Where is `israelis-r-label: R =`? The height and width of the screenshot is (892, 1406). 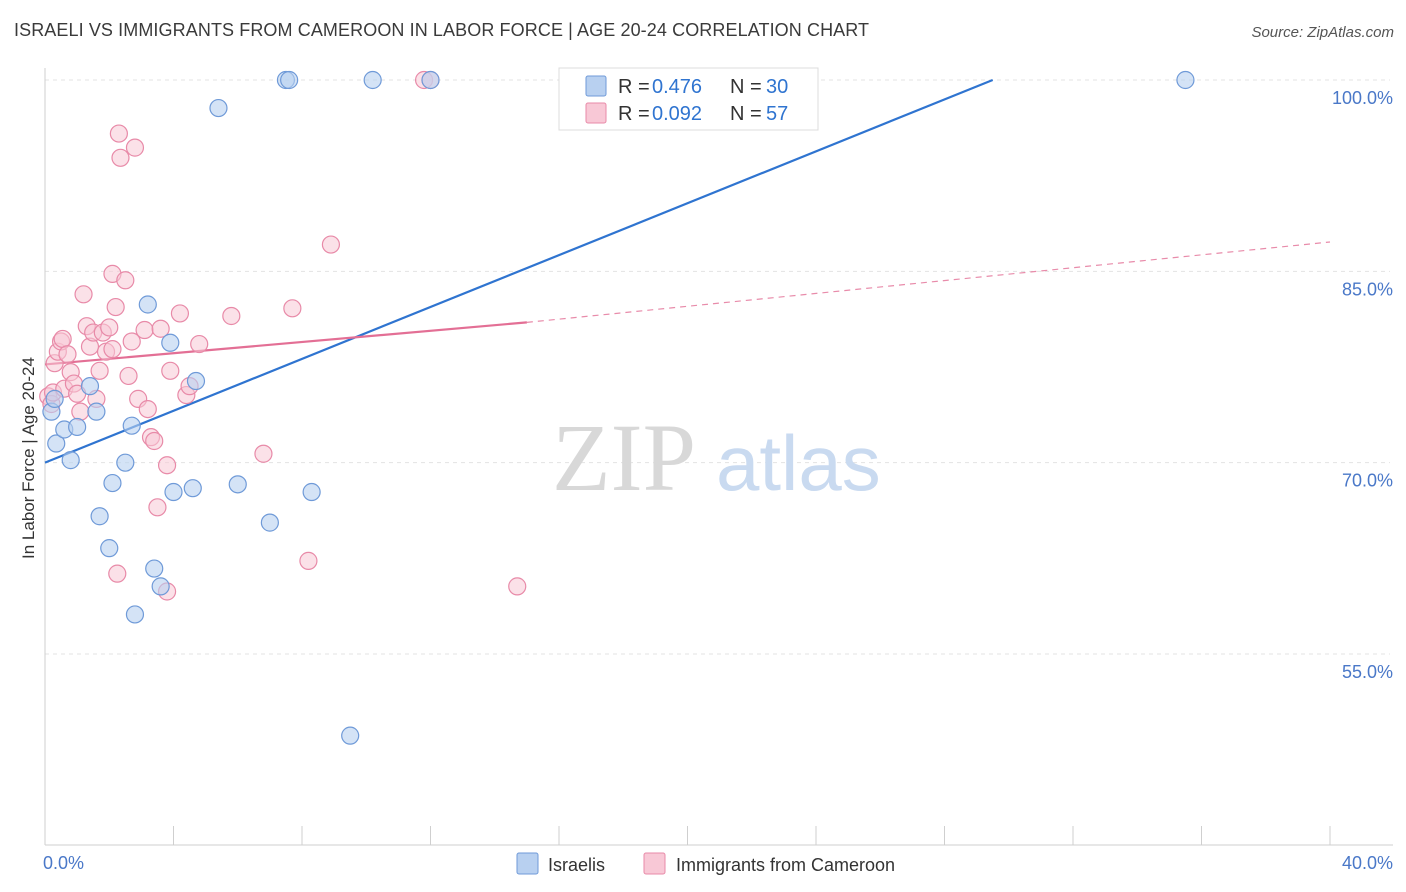
israelis-r-label: R = is located at coordinates (634, 87).